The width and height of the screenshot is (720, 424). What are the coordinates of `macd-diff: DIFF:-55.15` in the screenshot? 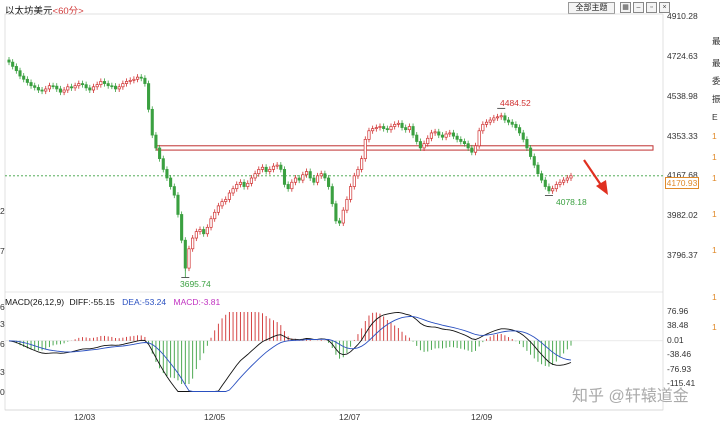 It's located at (92, 302).